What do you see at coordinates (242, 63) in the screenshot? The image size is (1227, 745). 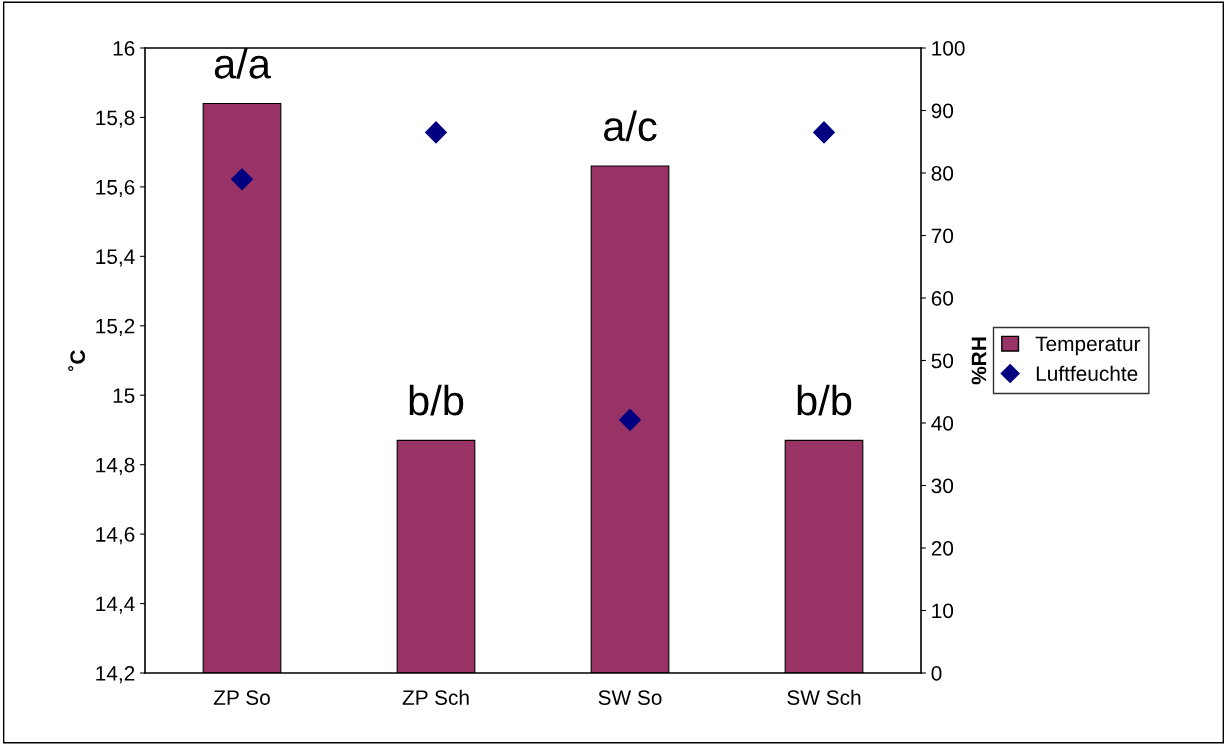 I see `annotation: a/a` at bounding box center [242, 63].